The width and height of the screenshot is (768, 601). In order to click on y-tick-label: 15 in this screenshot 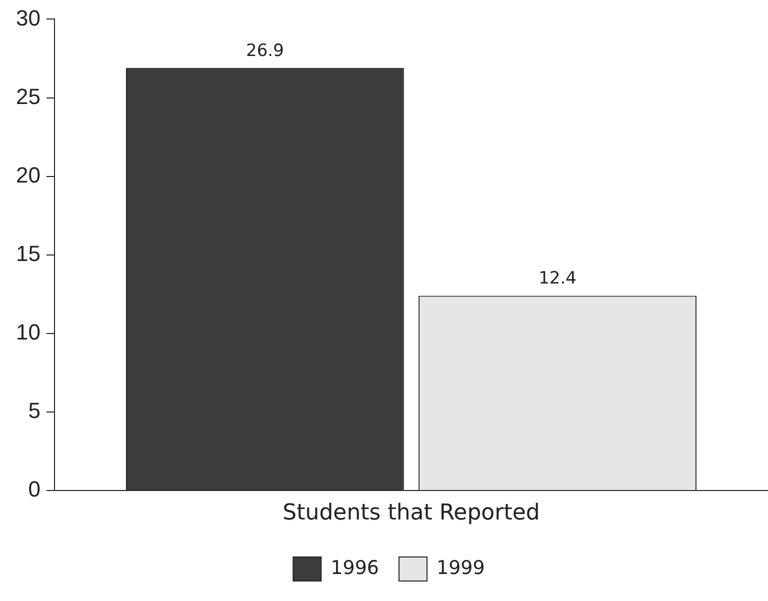, I will do `click(28, 253)`.